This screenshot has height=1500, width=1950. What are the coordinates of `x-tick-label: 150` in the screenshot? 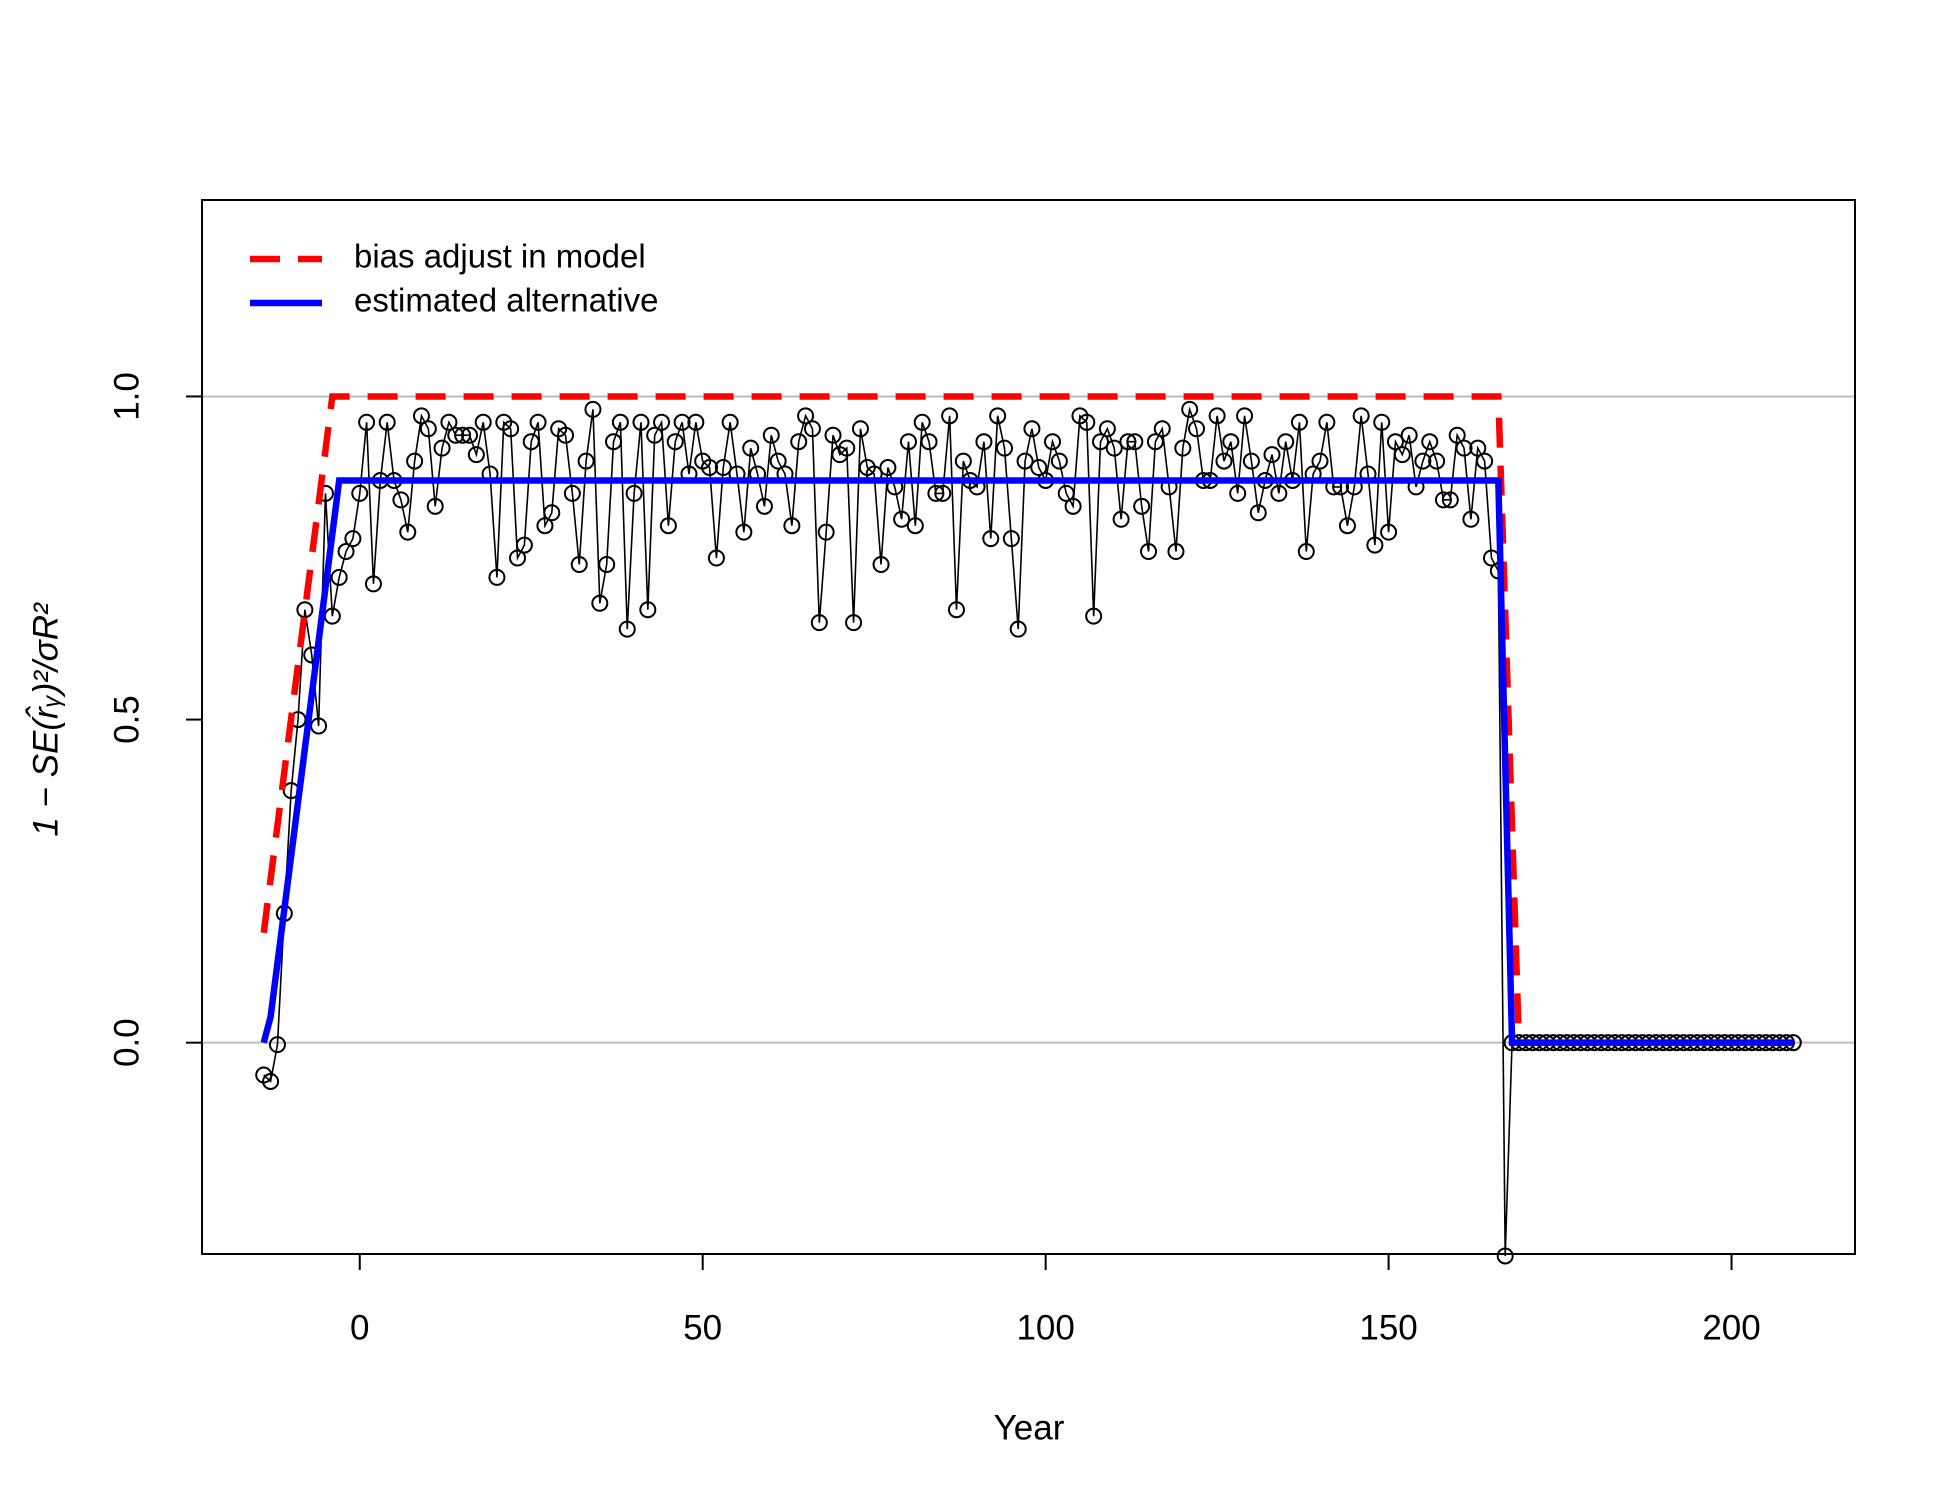 It's located at (1388, 1327).